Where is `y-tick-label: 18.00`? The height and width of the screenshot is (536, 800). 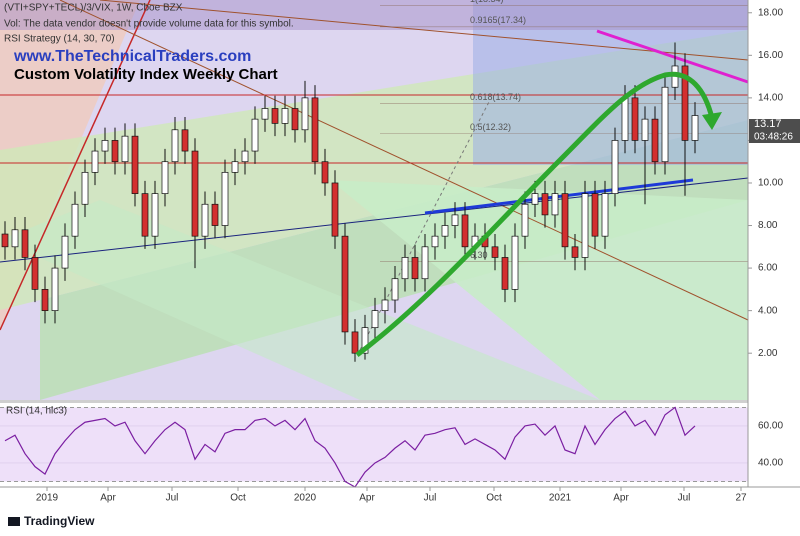
y-tick-label: 18.00 is located at coordinates (770, 12).